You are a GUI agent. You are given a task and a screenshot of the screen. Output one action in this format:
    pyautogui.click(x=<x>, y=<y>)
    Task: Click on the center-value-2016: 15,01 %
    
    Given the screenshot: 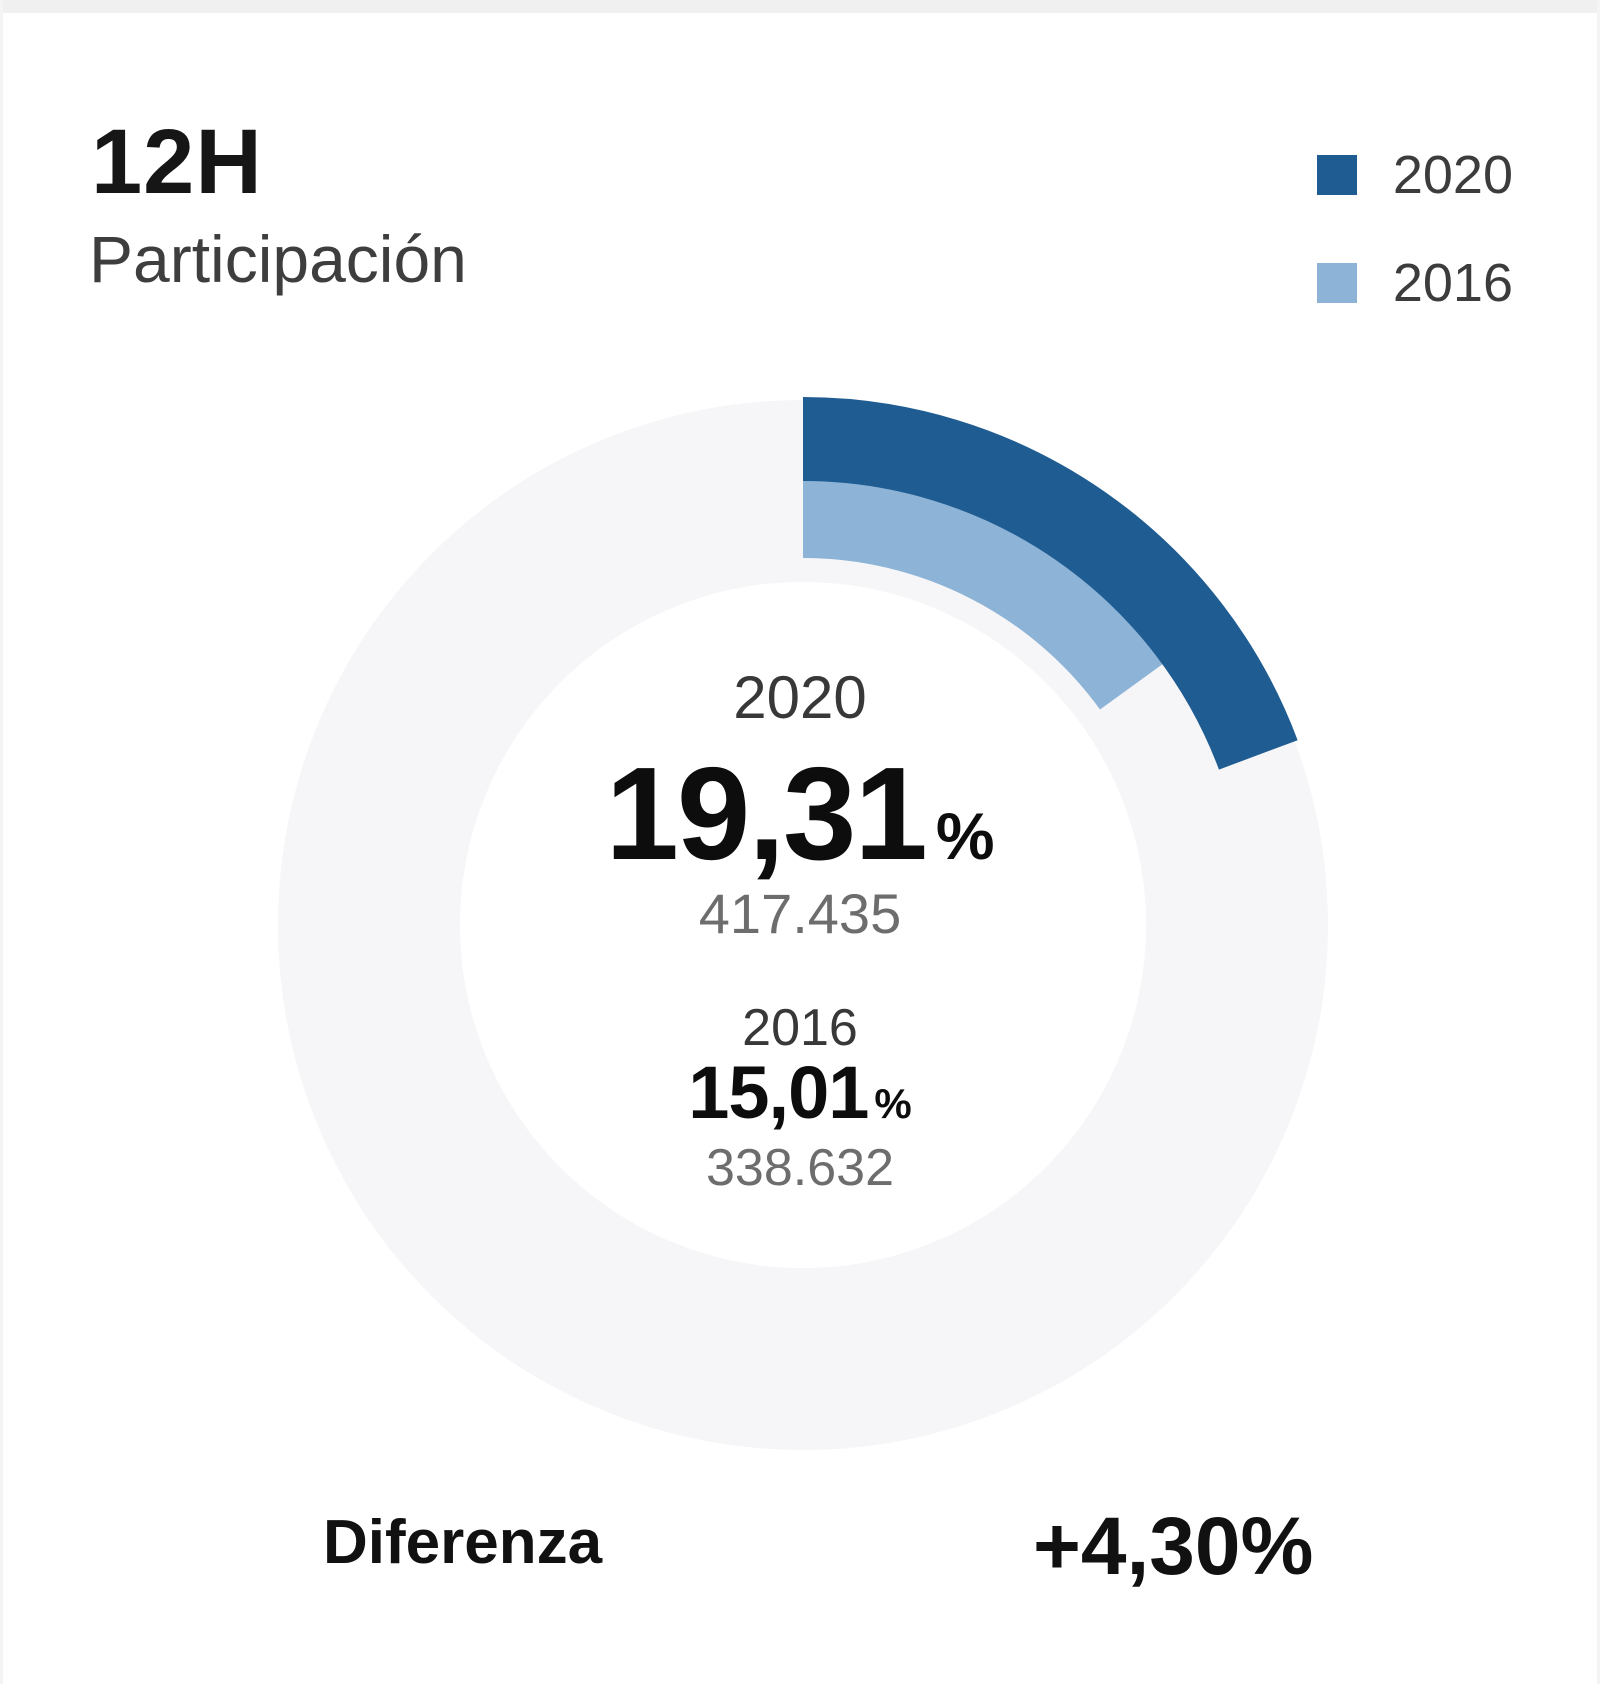 What is the action you would take?
    pyautogui.click(x=800, y=1093)
    